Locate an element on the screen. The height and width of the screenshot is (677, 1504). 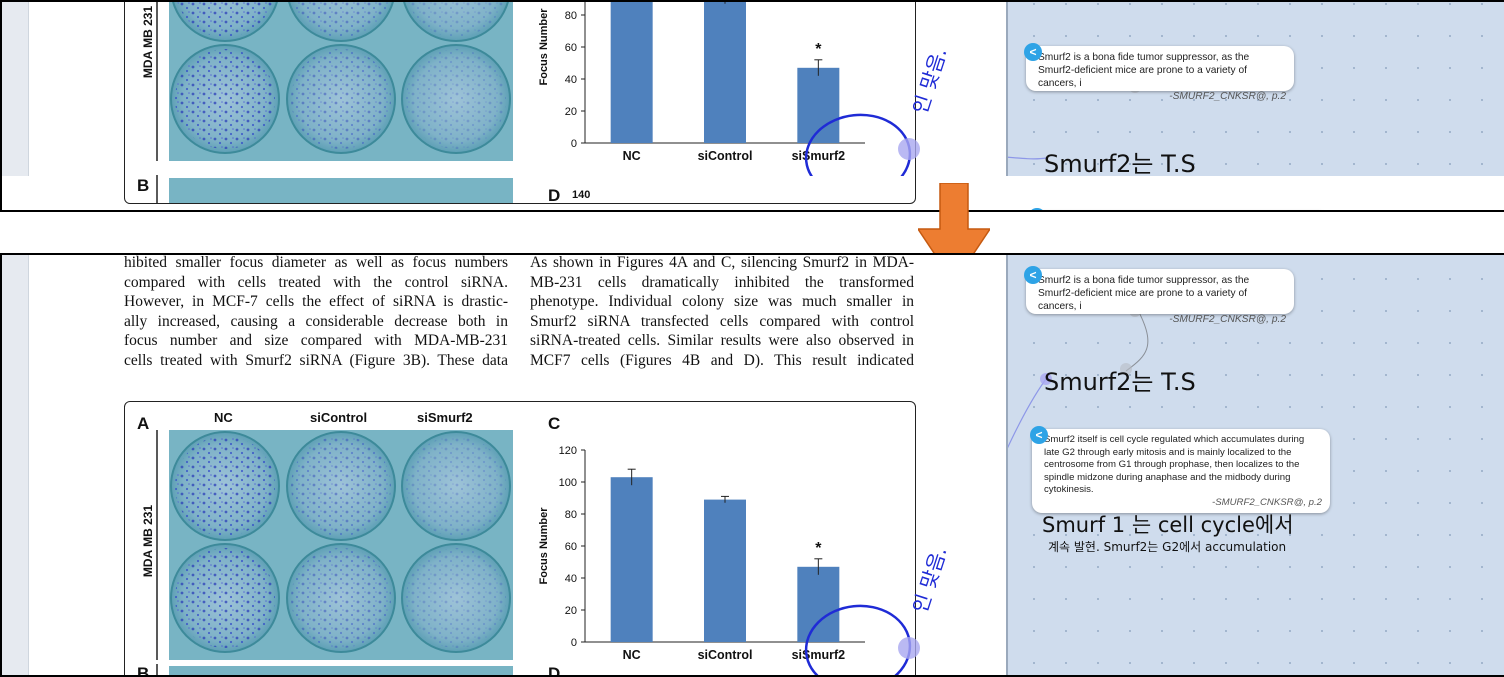
panel-label-c: C is located at coordinates (554, 423).